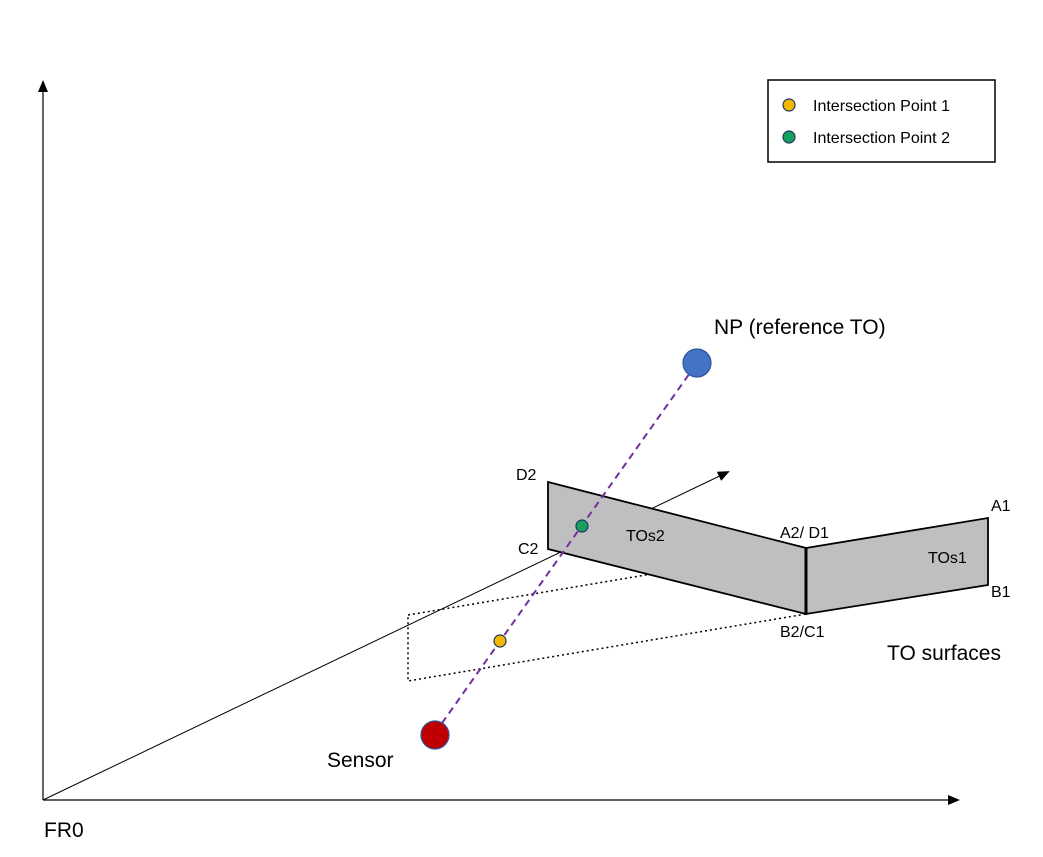 The height and width of the screenshot is (857, 1043). I want to click on legend-label-2: Intersection Point 2, so click(881, 138).